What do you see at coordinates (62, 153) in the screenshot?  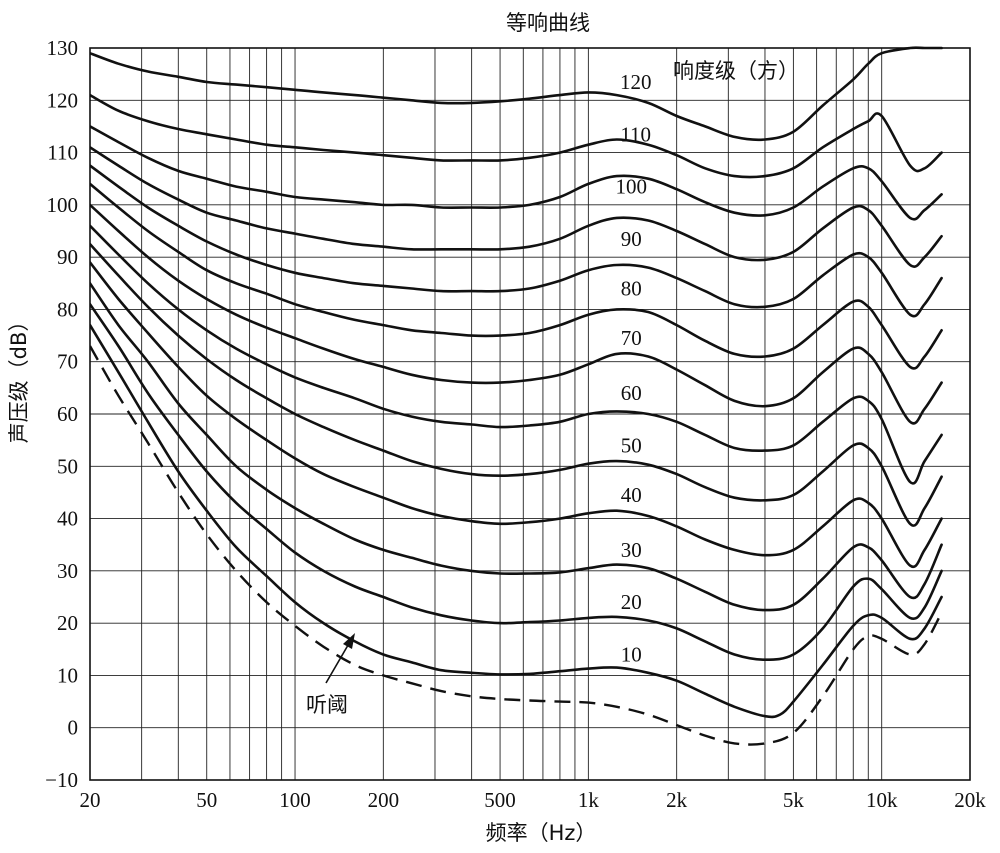 I see `y-tick-label: 110` at bounding box center [62, 153].